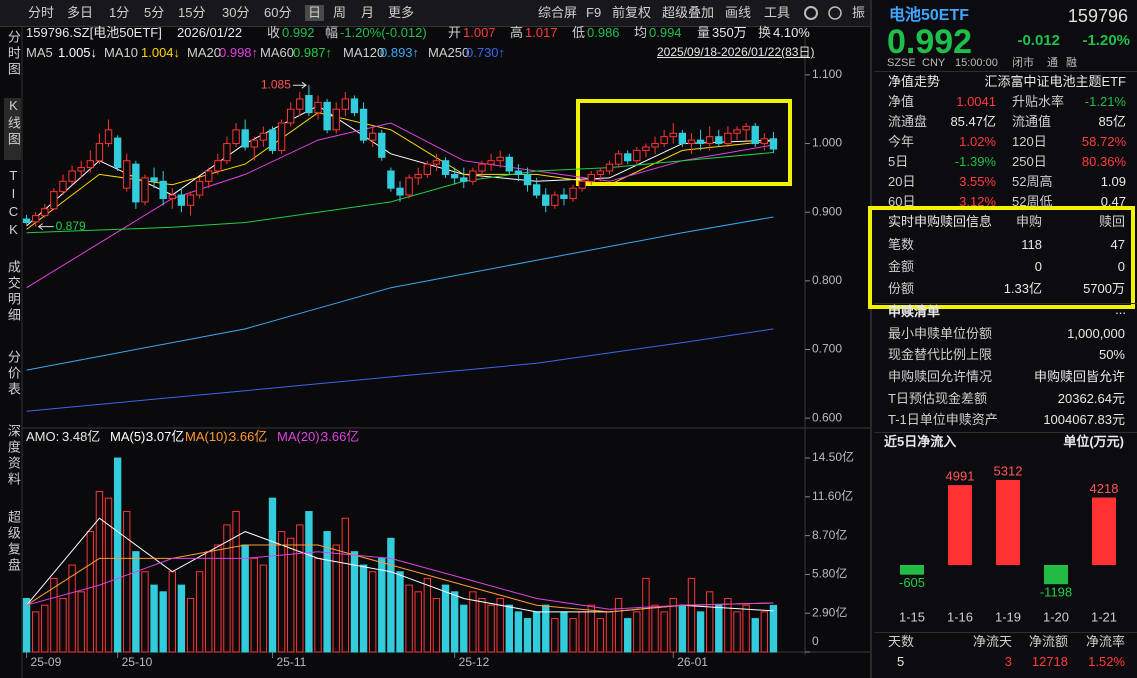 The image size is (1137, 678). I want to click on field-value: 0.986, so click(603, 32).